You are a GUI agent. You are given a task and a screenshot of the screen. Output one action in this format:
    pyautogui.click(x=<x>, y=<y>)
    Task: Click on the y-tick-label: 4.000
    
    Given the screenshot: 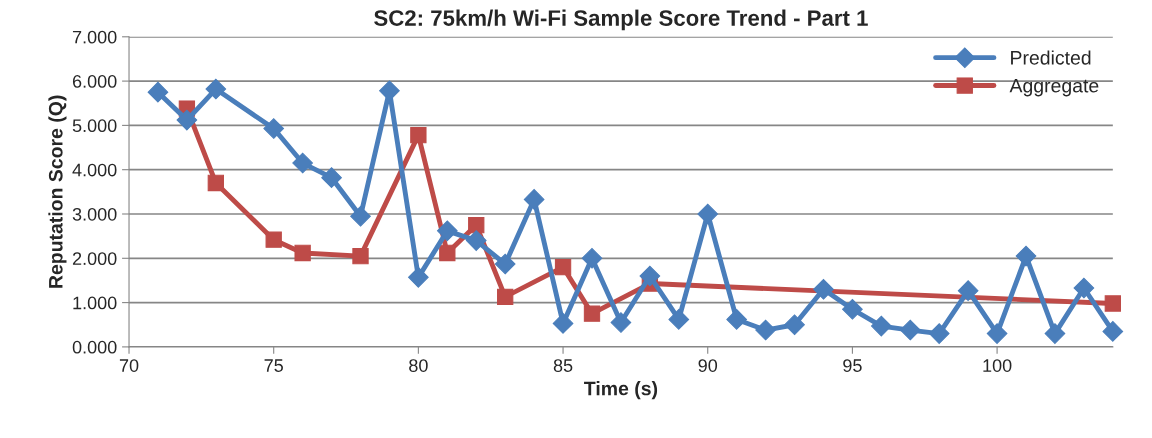 What is the action you would take?
    pyautogui.click(x=94, y=170)
    